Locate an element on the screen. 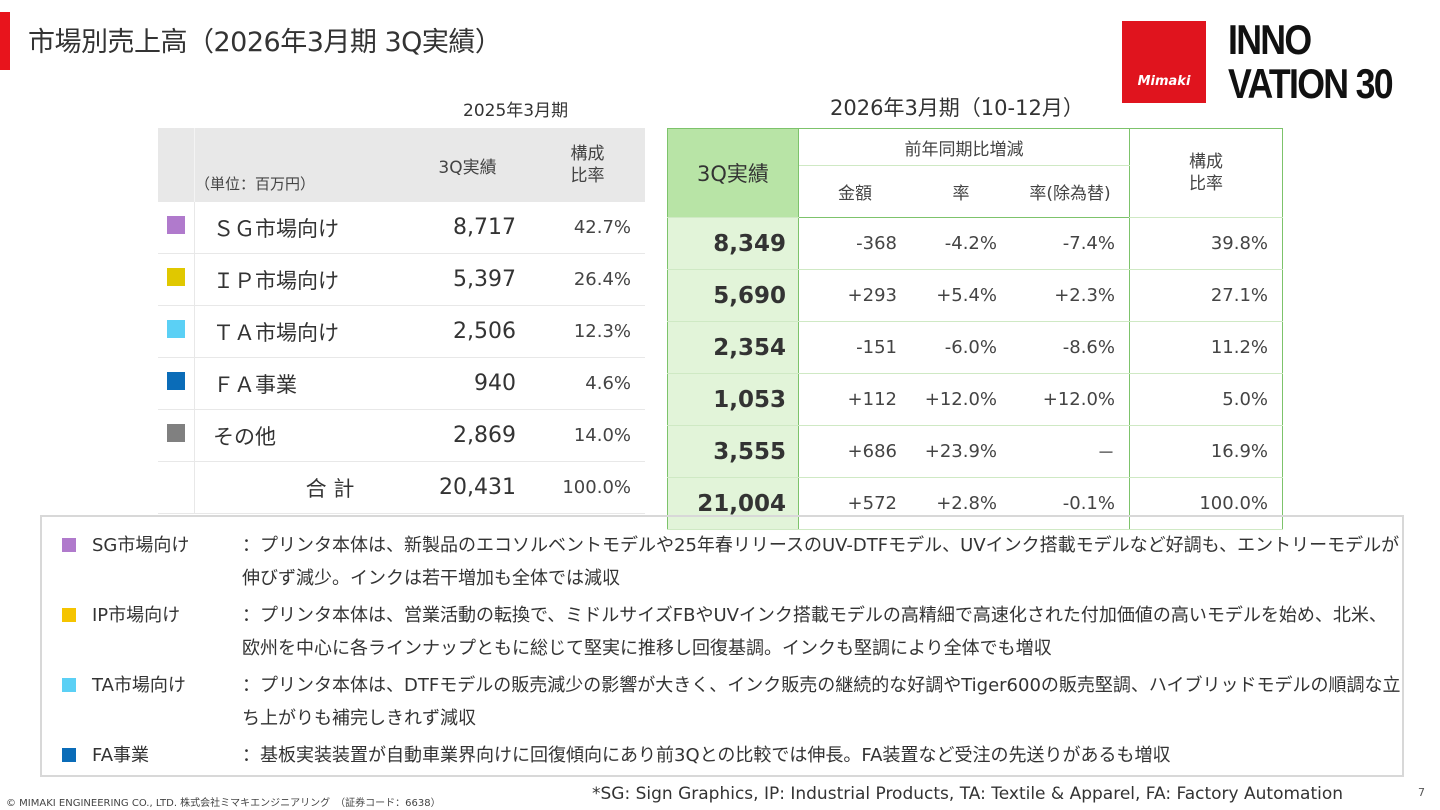  curr-actual: 8,349 is located at coordinates (733, 243).